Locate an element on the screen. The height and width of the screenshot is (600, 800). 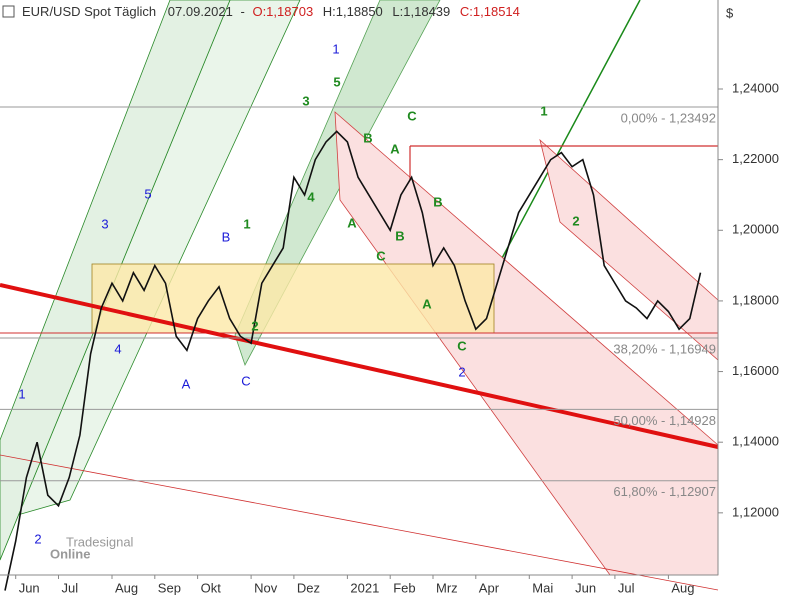
logo: Online is located at coordinates (70, 553).